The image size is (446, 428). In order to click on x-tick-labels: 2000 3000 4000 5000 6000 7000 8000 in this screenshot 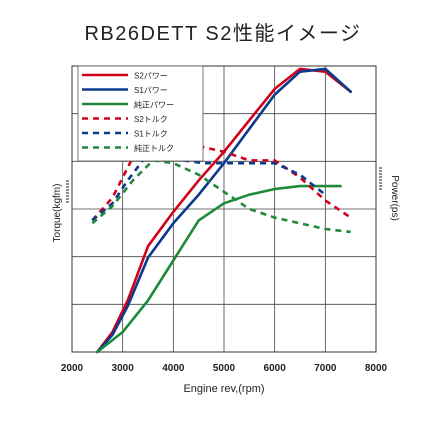, I will do `click(224, 368)`.